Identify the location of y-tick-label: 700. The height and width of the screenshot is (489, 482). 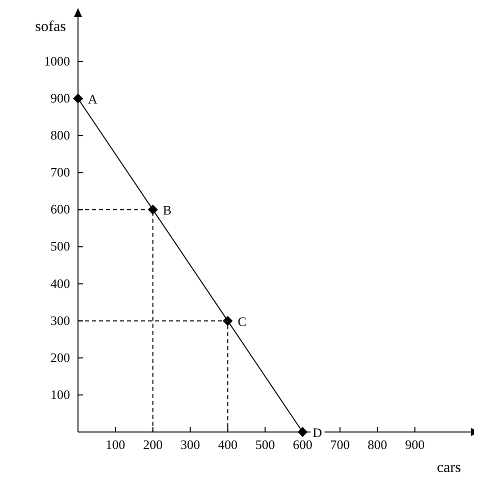
(60, 172).